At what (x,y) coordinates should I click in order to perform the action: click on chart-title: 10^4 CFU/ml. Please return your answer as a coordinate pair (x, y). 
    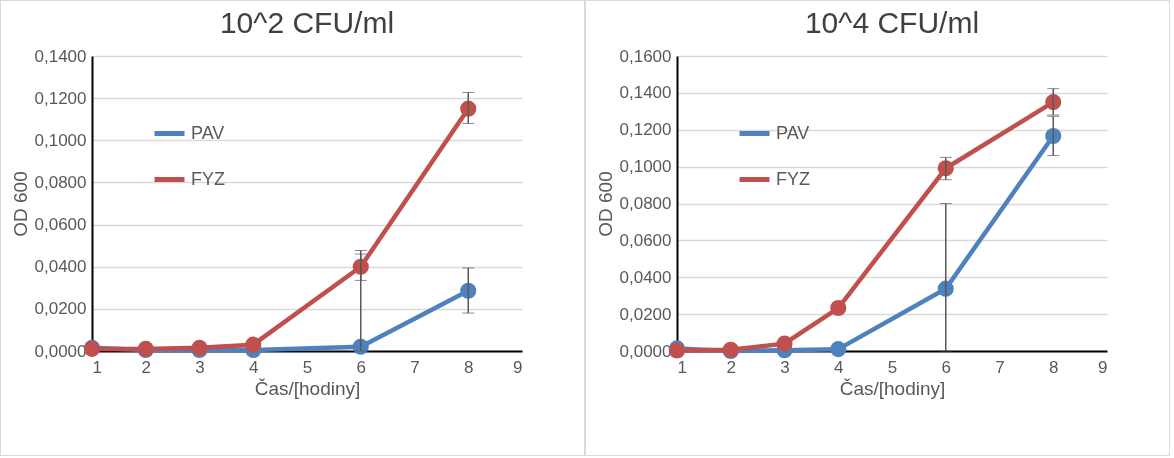
    Looking at the image, I should click on (892, 22).